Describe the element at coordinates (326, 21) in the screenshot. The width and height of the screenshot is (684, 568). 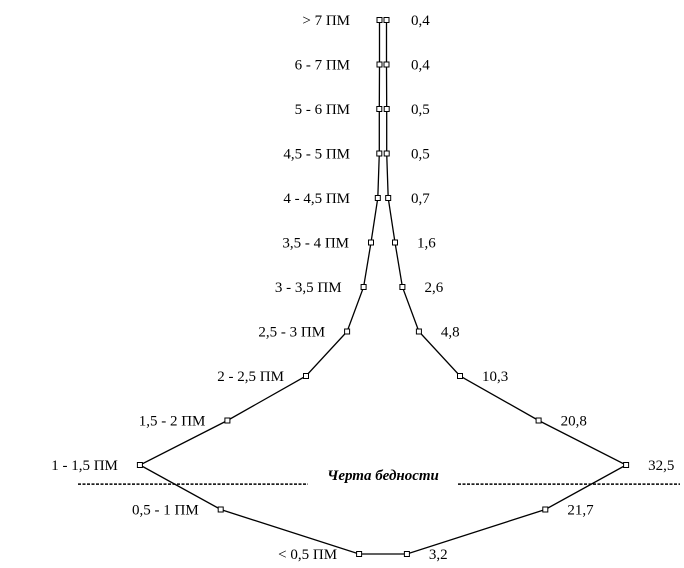
I see `category-label-0: > 7 ПМ` at that location.